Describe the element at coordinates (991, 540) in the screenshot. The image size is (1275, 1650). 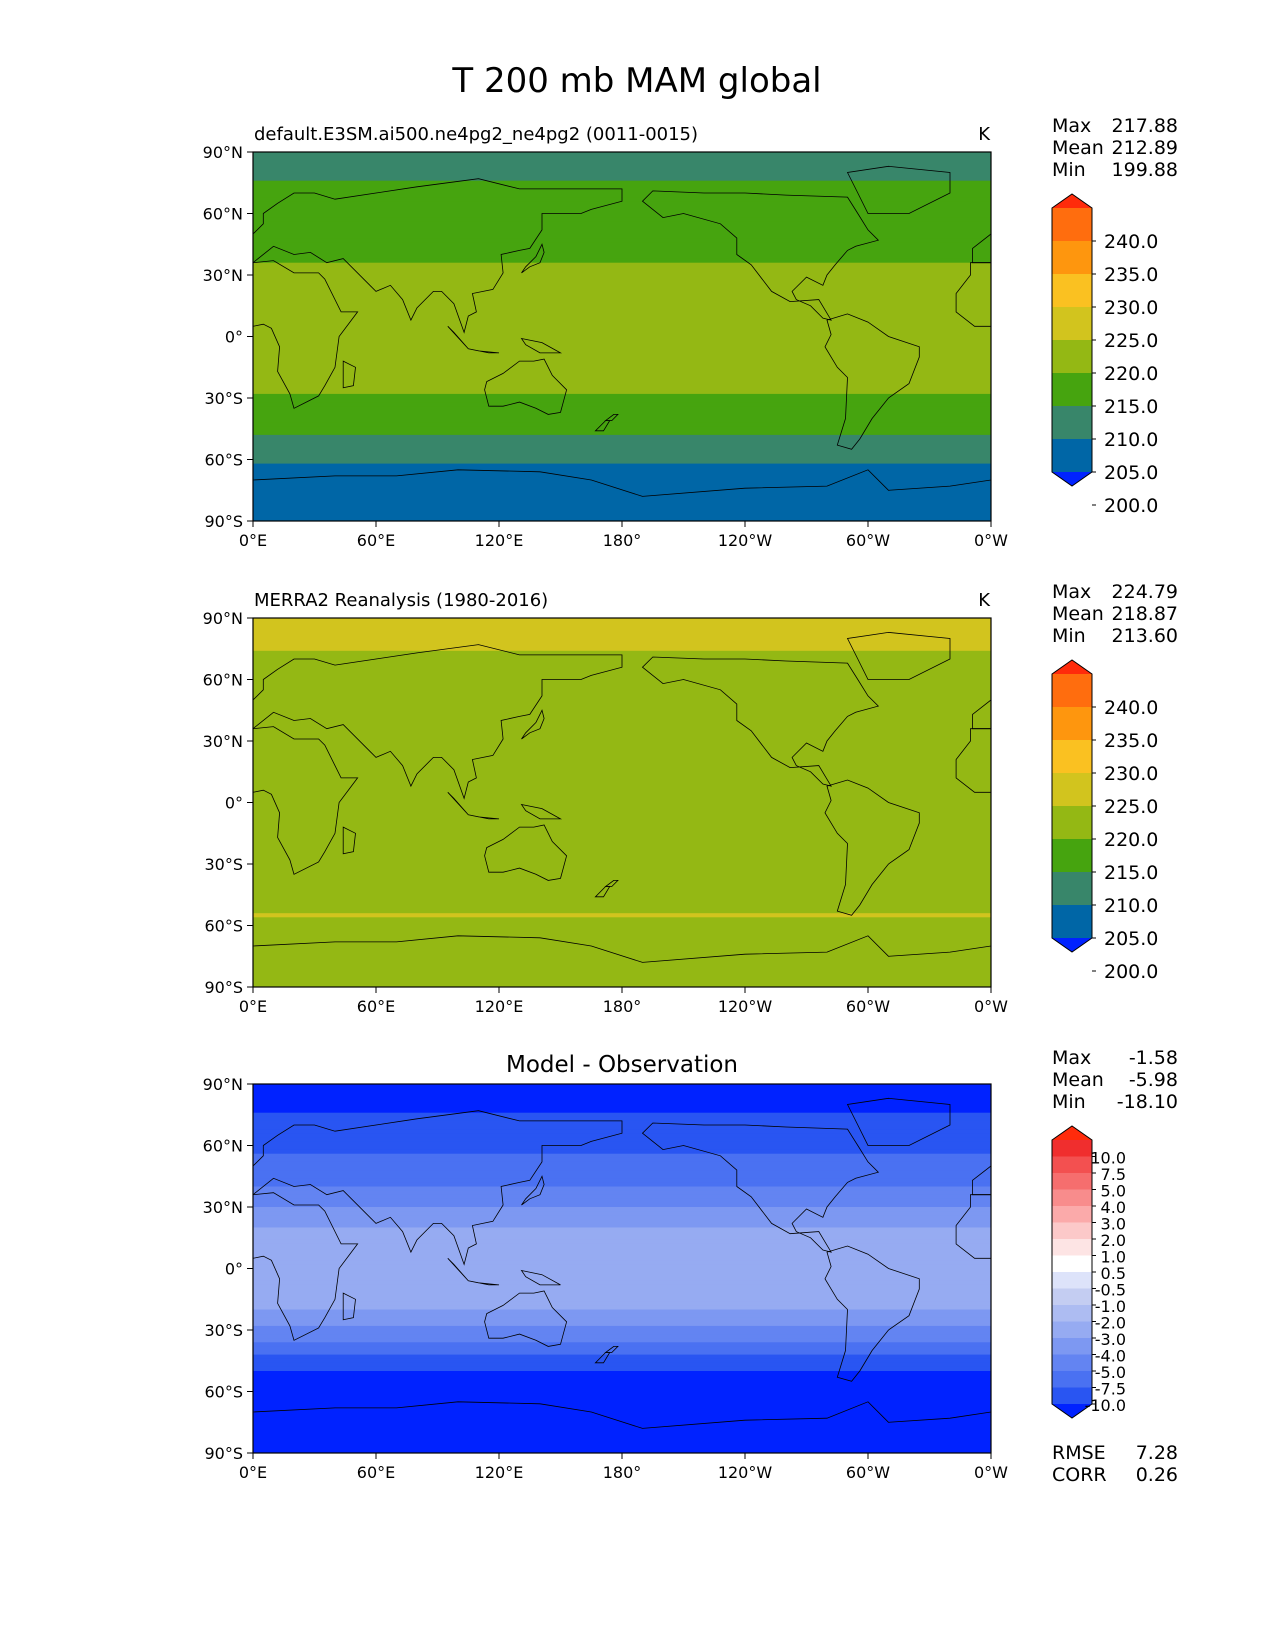
I see `x-tick-label: 0°W` at that location.